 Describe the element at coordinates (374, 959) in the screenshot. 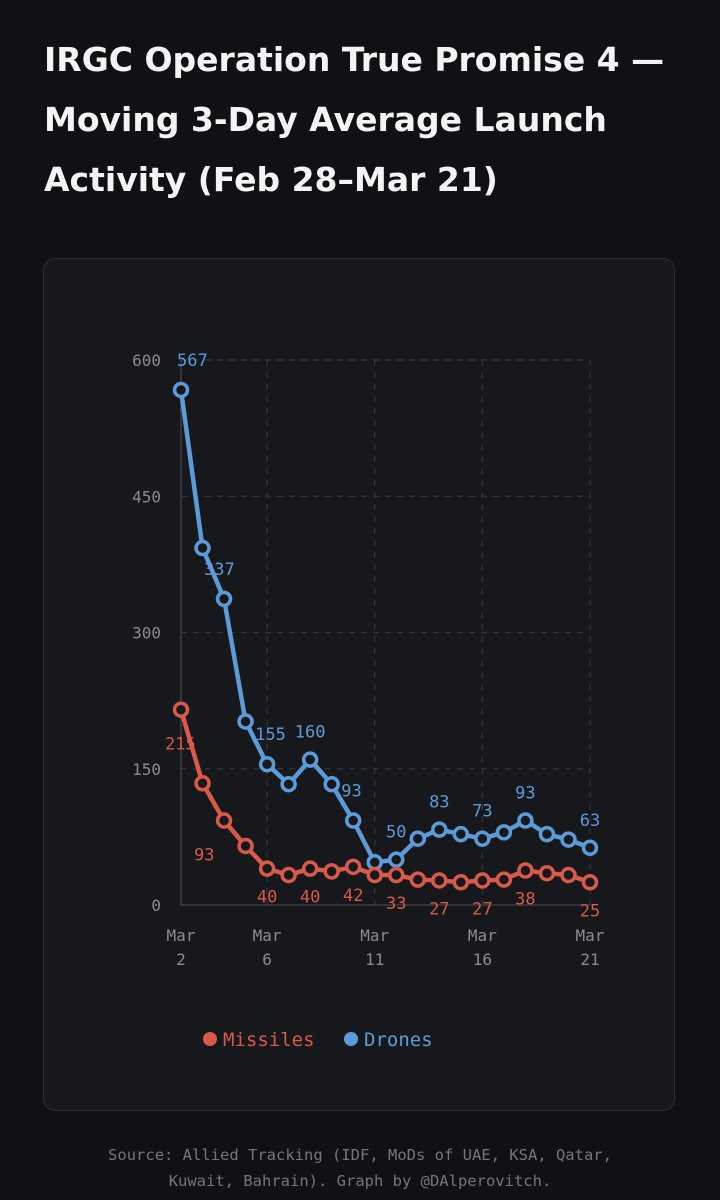

I see `x-tick-label: 11` at that location.